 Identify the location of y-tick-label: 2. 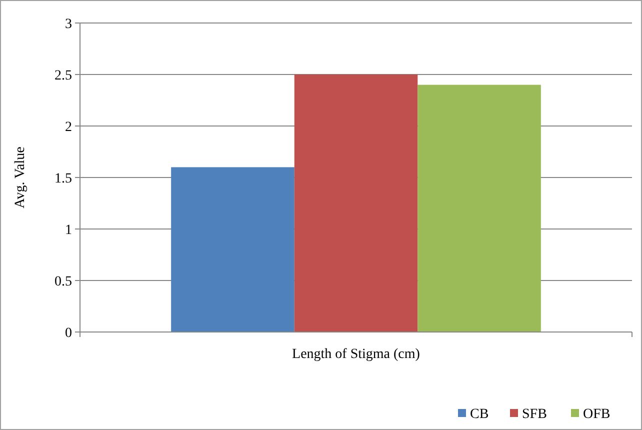
(68, 127).